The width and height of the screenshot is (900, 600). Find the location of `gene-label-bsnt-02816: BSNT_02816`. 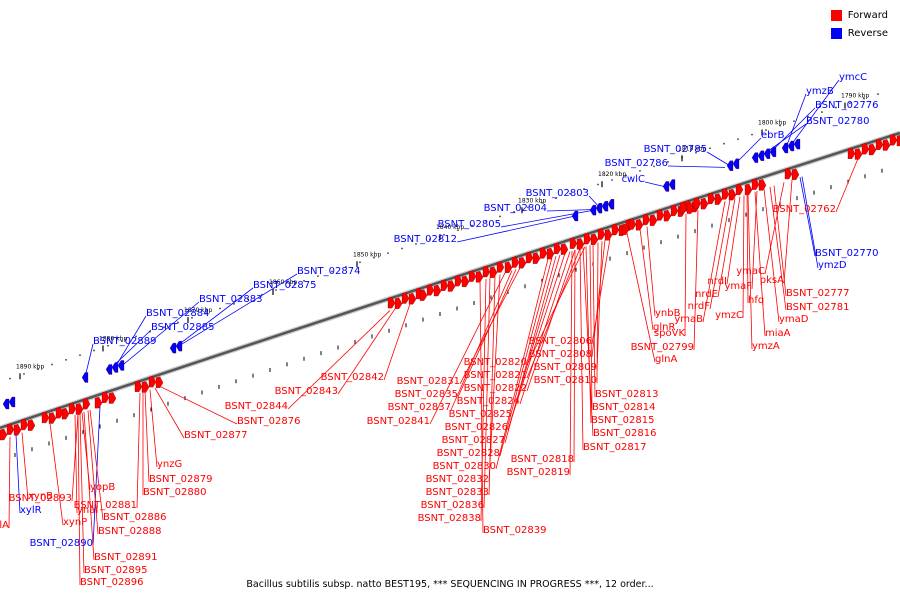

gene-label-bsnt-02816: BSNT_02816 is located at coordinates (624, 433).